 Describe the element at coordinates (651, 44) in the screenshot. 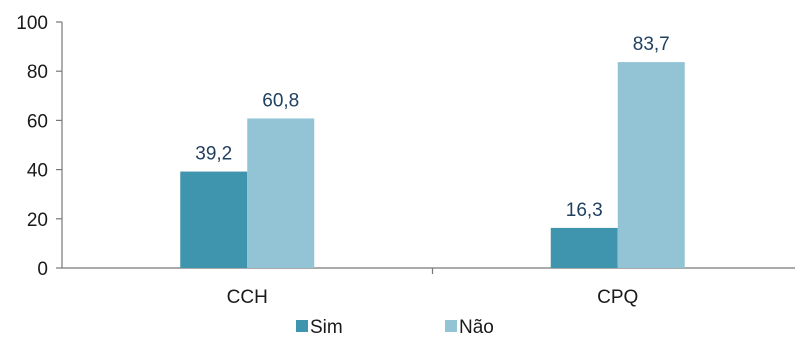

I see `bar-value-label: 83,7` at that location.